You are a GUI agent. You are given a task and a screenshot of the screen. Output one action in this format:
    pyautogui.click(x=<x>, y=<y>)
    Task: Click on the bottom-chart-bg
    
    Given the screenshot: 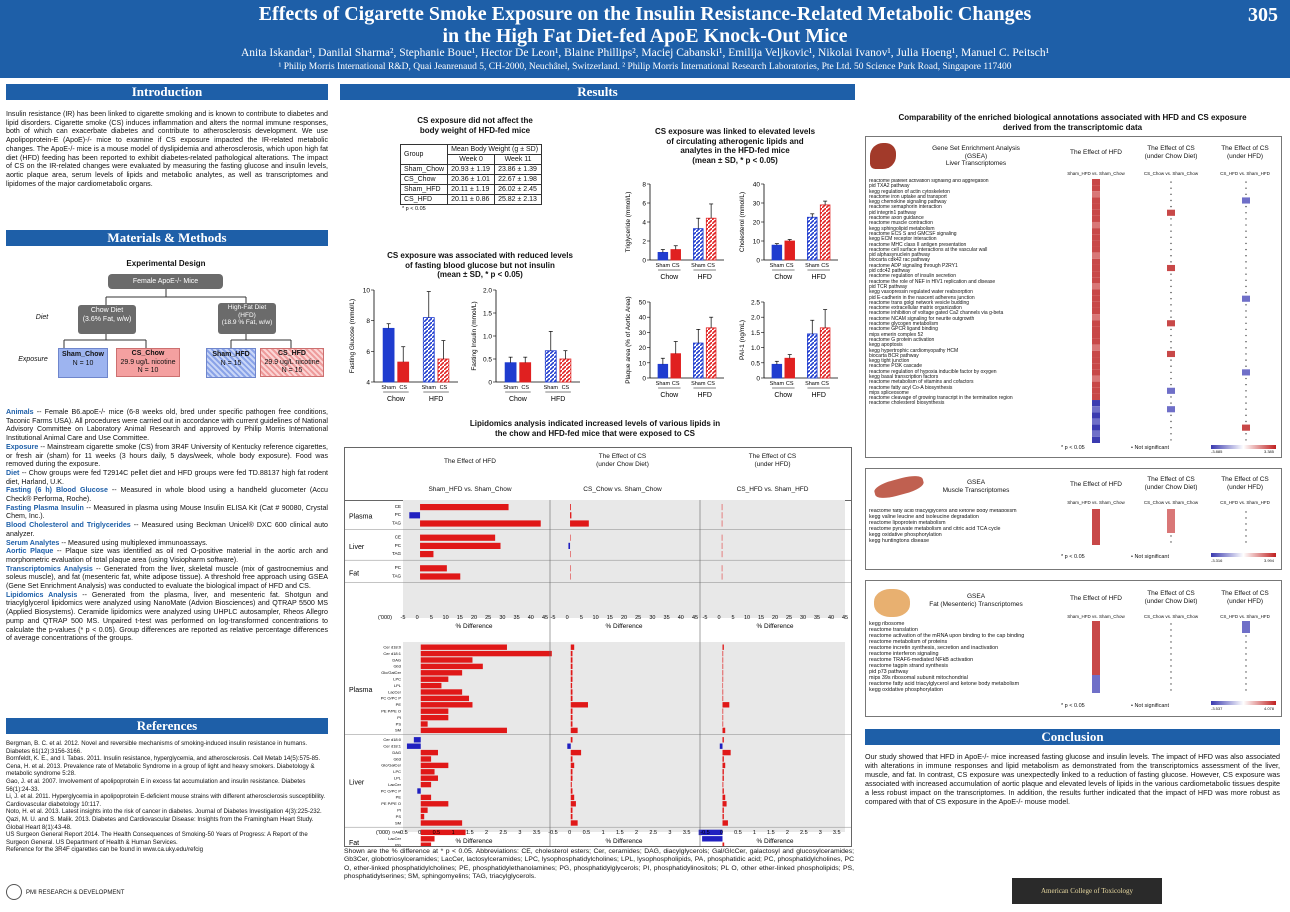 What is the action you would take?
    pyautogui.click(x=624, y=737)
    